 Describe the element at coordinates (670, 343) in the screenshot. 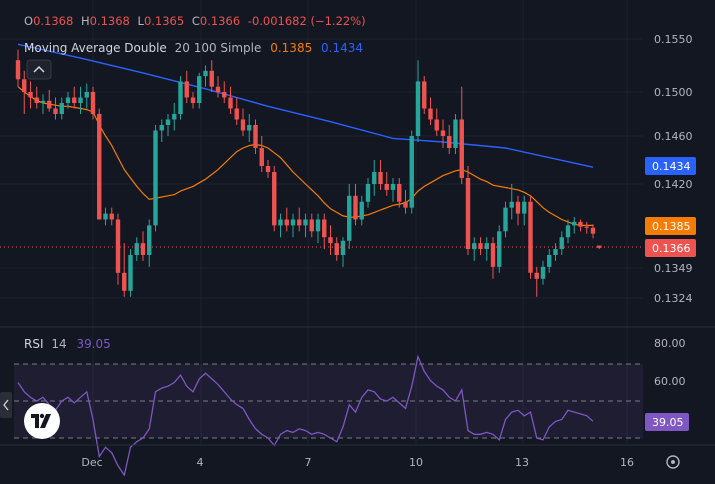

I see `svg-text: 80.00` at that location.